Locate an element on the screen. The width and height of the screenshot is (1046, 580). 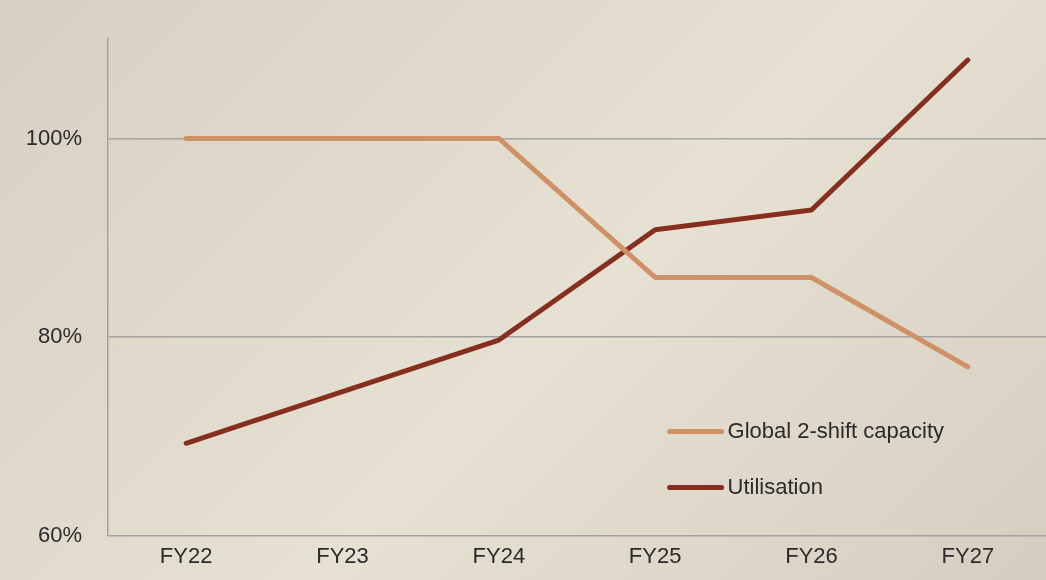
x-tick-label: FY22 is located at coordinates (186, 555).